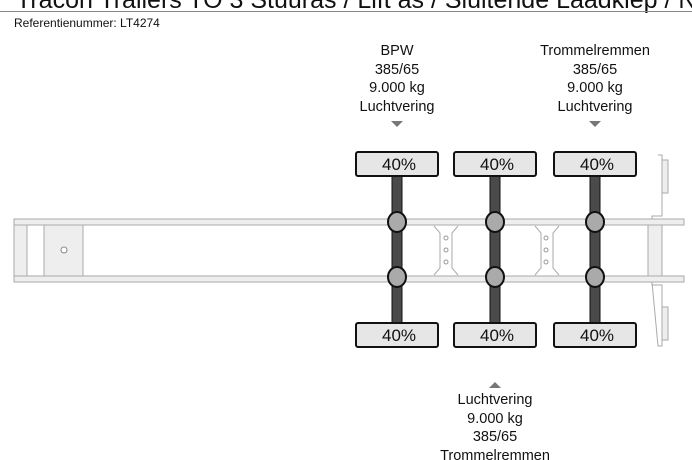 The height and width of the screenshot is (460, 692). What do you see at coordinates (20, 250) in the screenshot?
I see `front-beam` at bounding box center [20, 250].